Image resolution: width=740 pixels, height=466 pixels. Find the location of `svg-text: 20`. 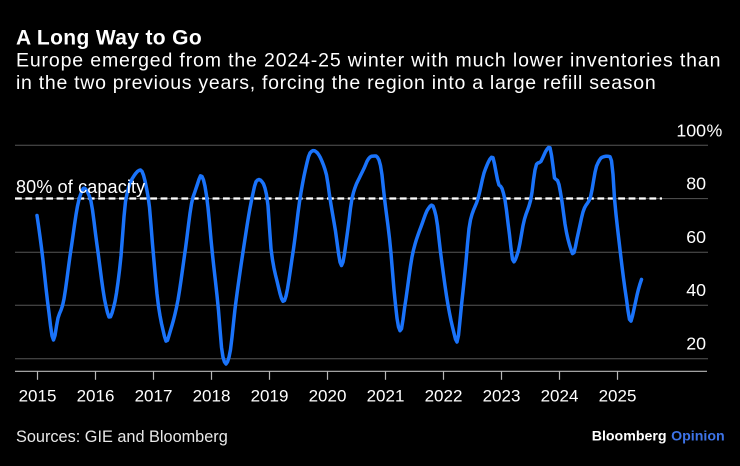

svg-text: 20 is located at coordinates (696, 344).